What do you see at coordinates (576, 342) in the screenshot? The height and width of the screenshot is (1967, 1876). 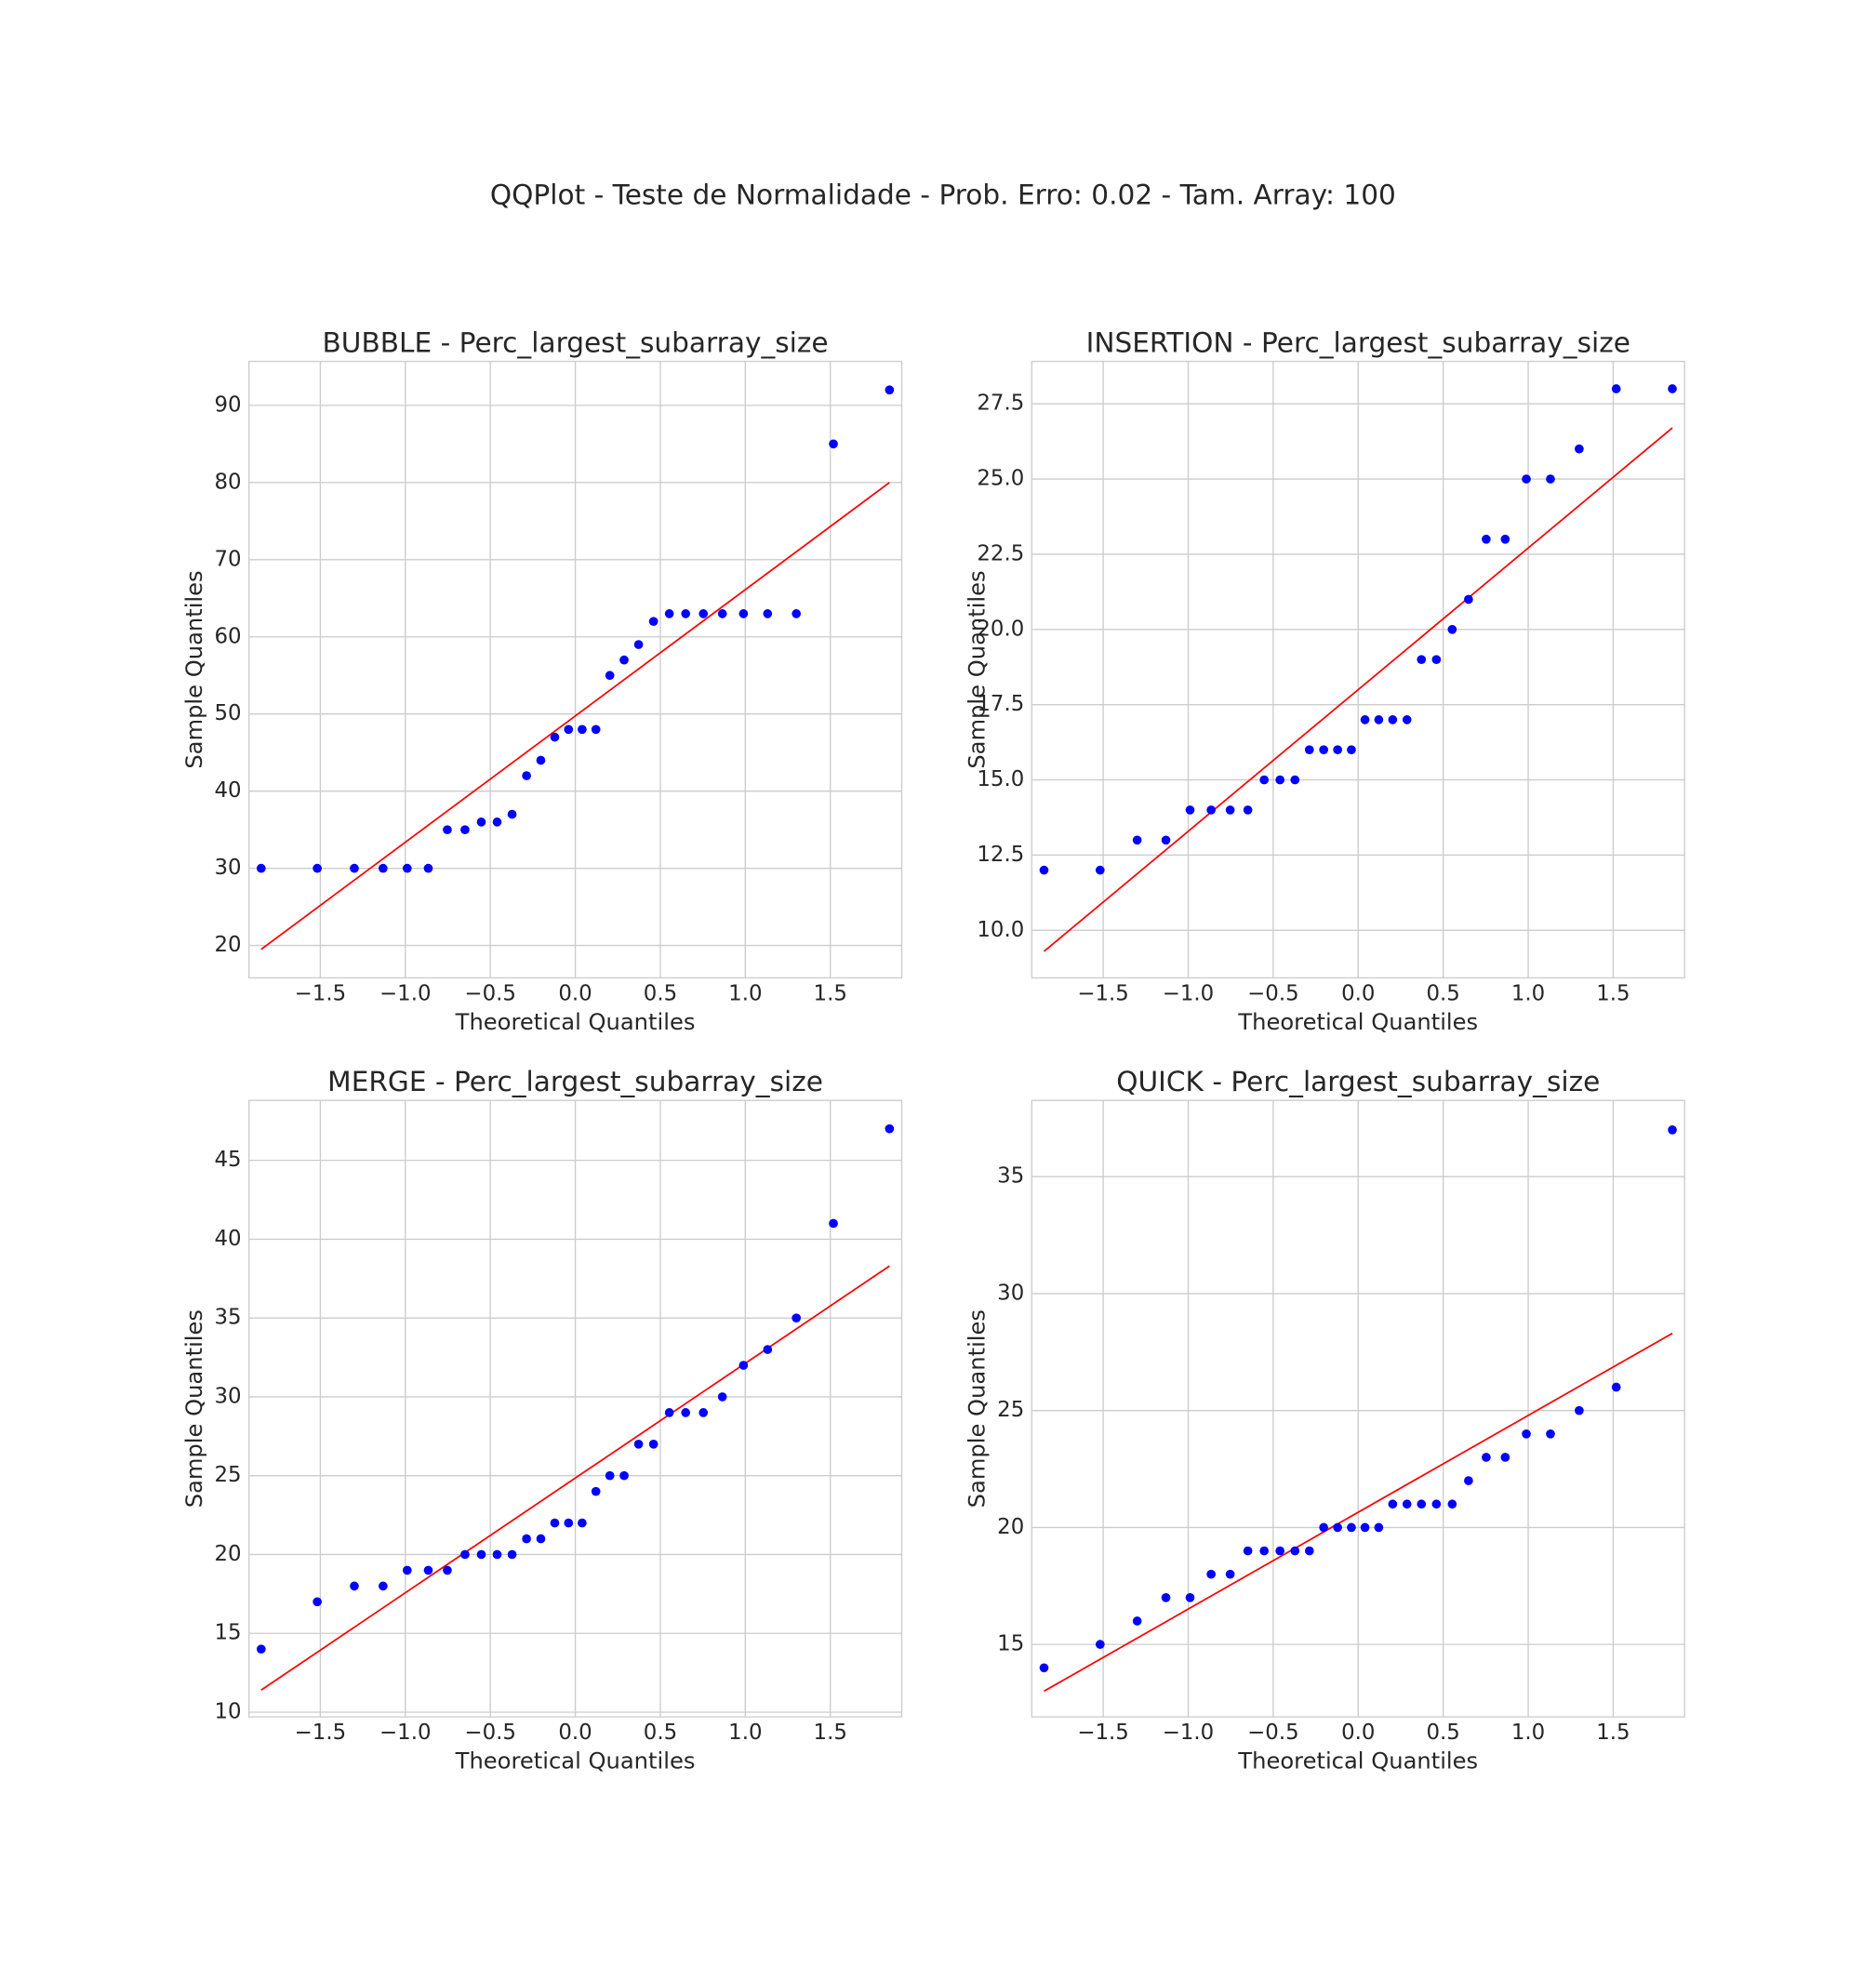 I see `subplot-title: BUBBLE - Perc_largest_subarray_size` at bounding box center [576, 342].